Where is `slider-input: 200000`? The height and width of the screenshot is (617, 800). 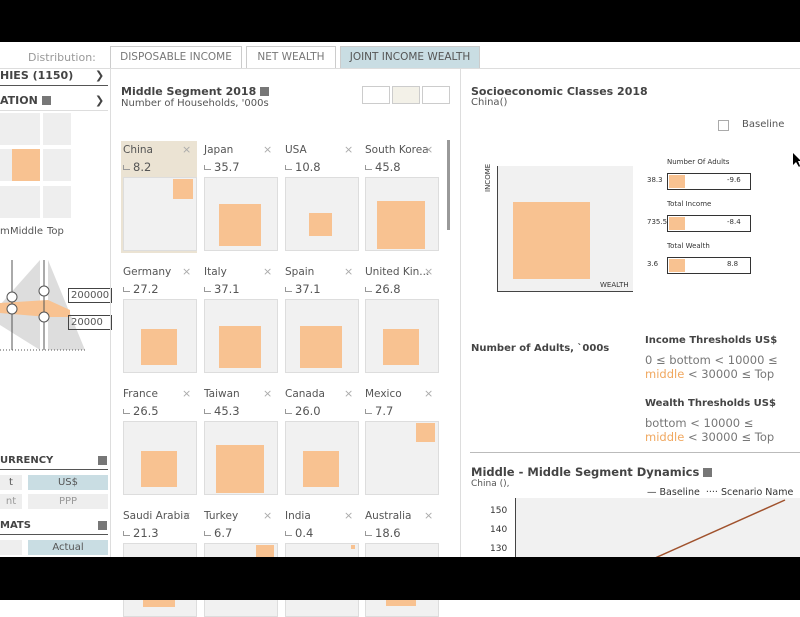 slider-input: 200000 is located at coordinates (90, 295).